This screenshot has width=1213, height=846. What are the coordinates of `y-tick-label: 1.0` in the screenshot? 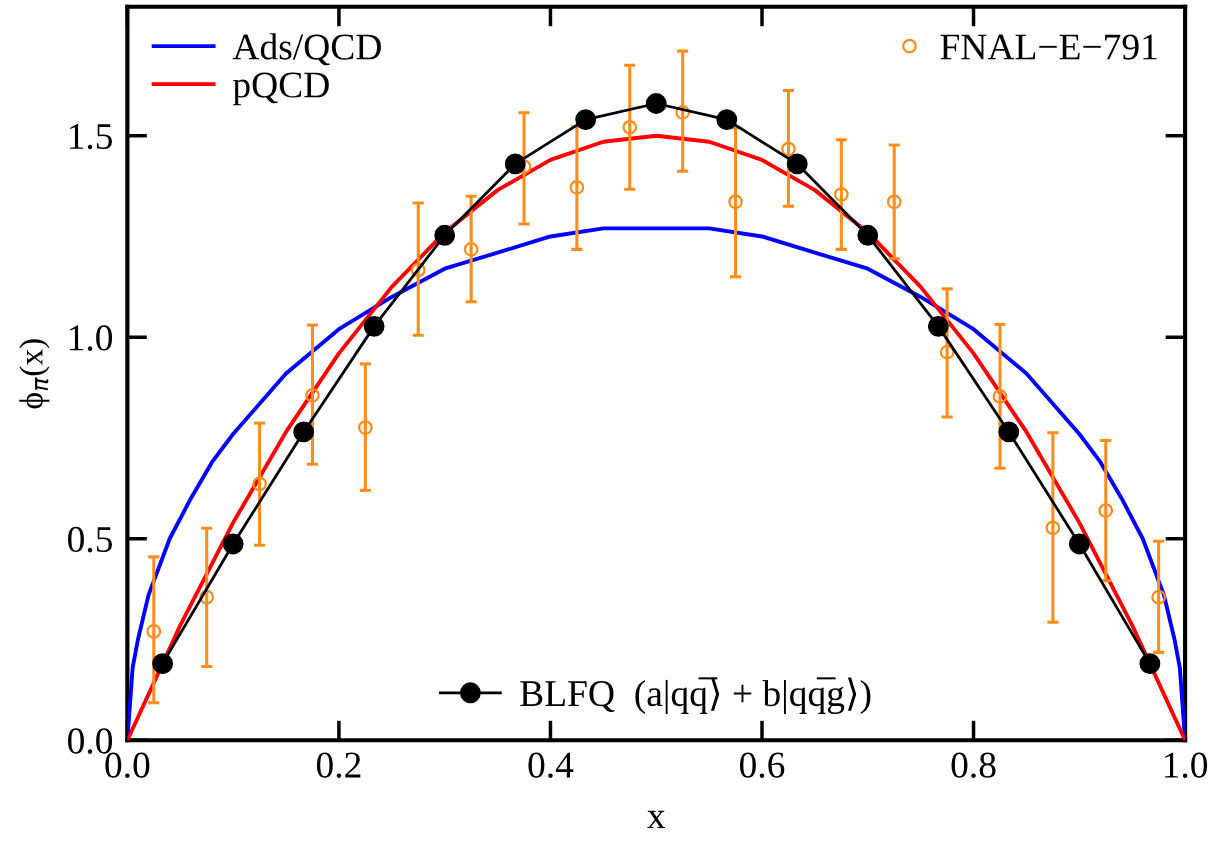 It's located at (91, 338).